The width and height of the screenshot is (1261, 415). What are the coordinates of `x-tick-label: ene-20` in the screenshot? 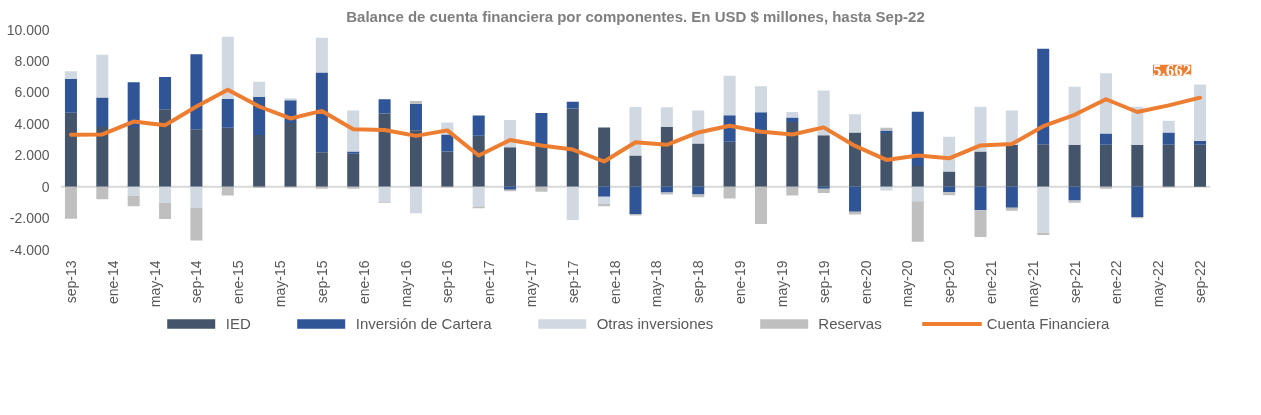 It's located at (865, 282).